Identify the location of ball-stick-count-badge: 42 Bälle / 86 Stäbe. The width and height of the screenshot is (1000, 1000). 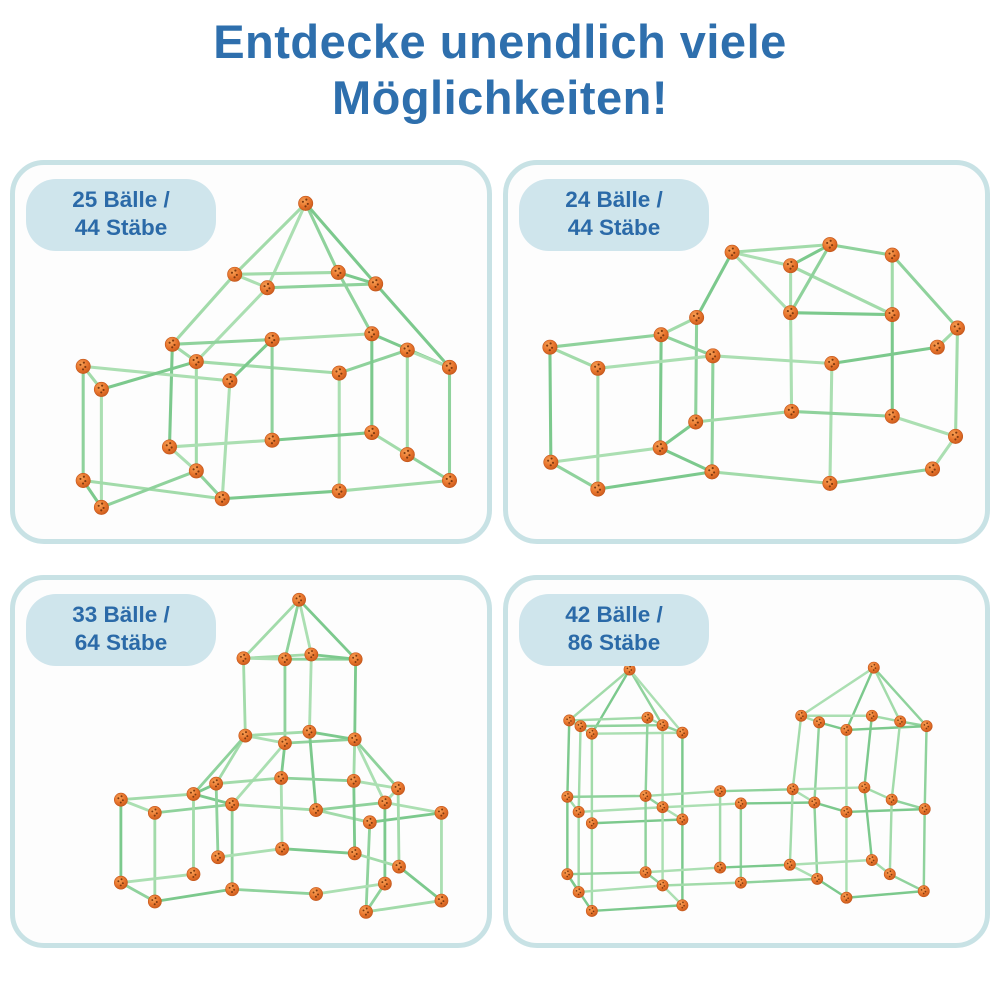
(614, 630).